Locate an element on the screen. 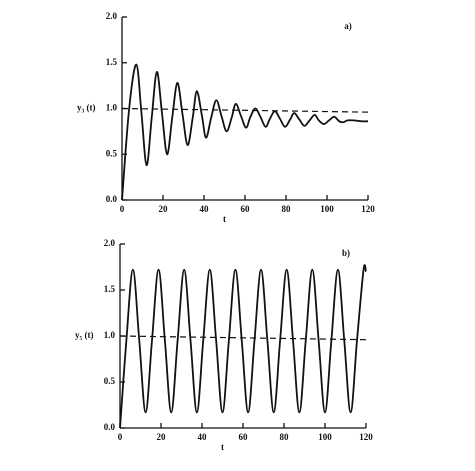 The width and height of the screenshot is (475, 471). panel-label: b) is located at coordinates (346, 253).